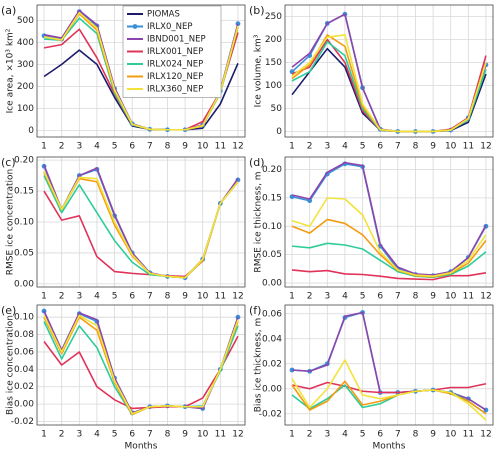 The width and height of the screenshot is (500, 453). What do you see at coordinates (220, 147) in the screenshot?
I see `x-tick-label: 11` at bounding box center [220, 147].